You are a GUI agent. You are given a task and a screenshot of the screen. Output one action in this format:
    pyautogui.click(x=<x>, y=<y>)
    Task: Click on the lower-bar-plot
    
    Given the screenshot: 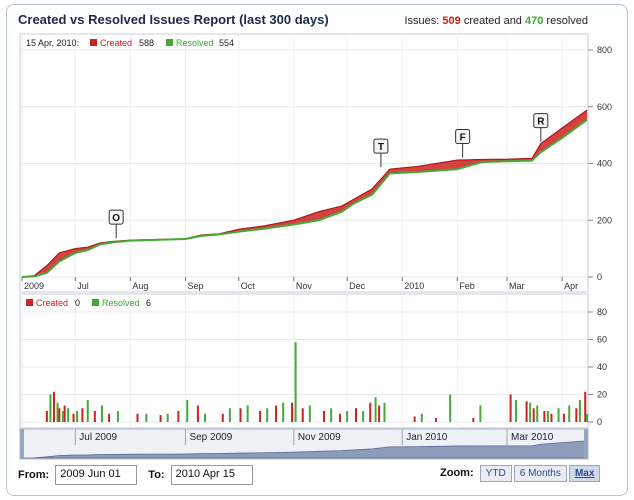 What is the action you would take?
    pyautogui.click(x=316, y=382)
    